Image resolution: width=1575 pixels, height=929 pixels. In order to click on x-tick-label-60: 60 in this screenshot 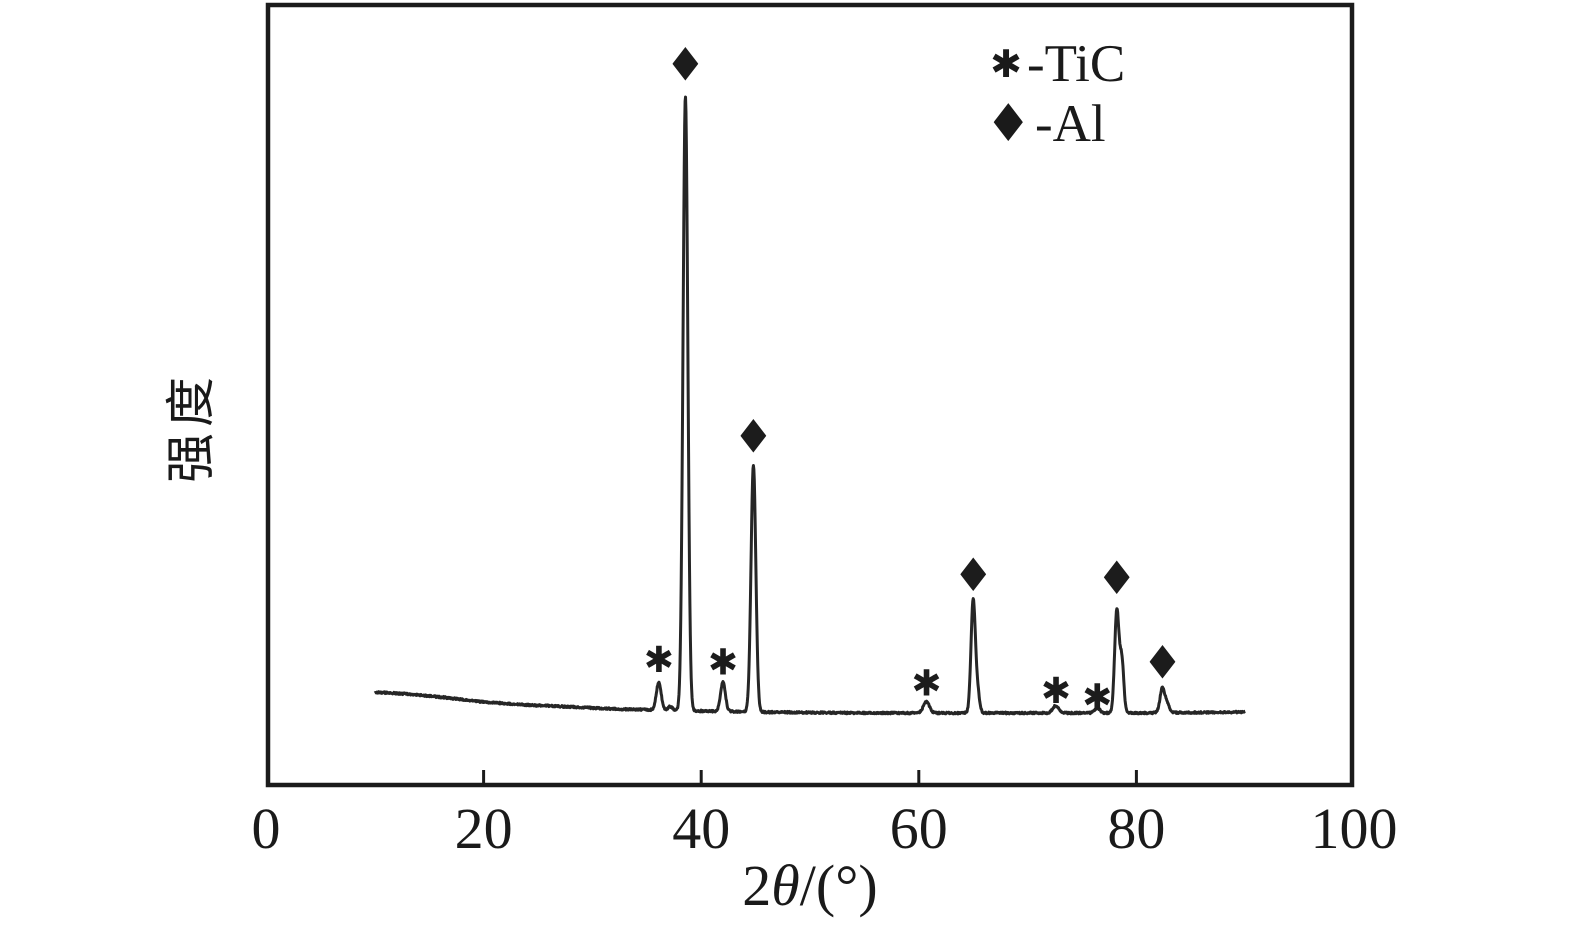, I will do `click(918, 828)`.